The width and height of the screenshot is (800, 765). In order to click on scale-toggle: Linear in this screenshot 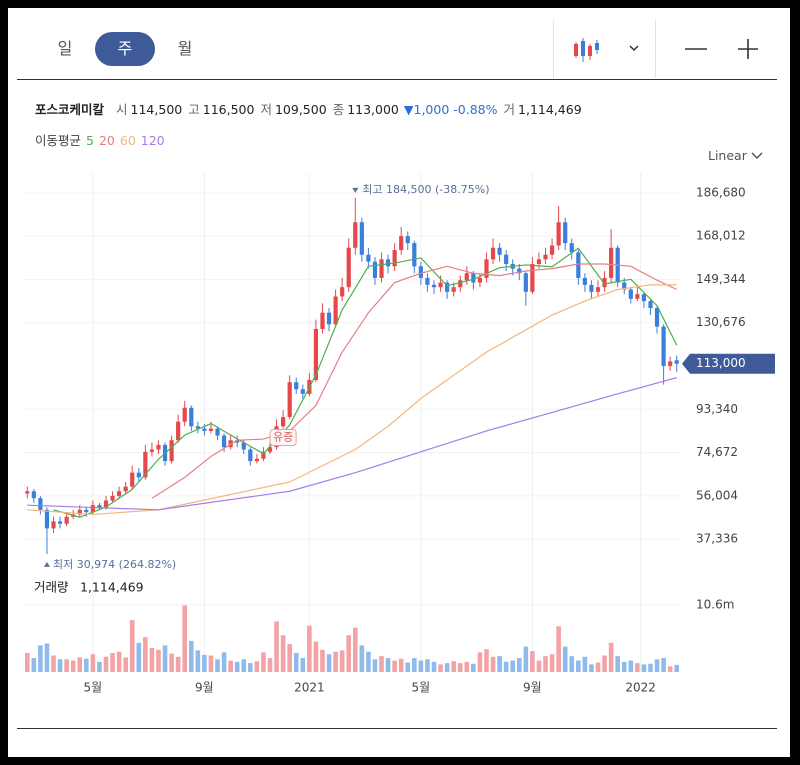, I will do `click(735, 155)`.